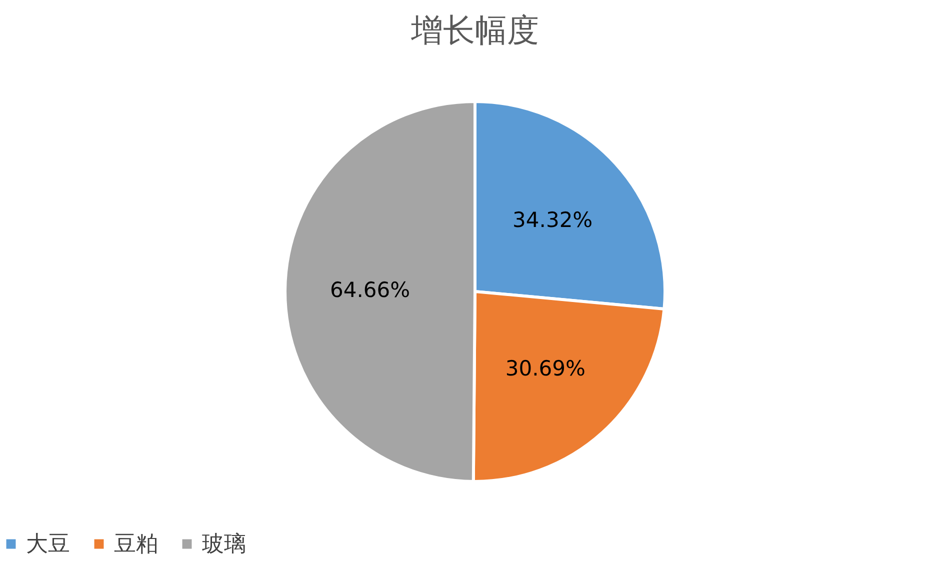  What do you see at coordinates (370, 290) in the screenshot?
I see `data-label: 64.66%` at bounding box center [370, 290].